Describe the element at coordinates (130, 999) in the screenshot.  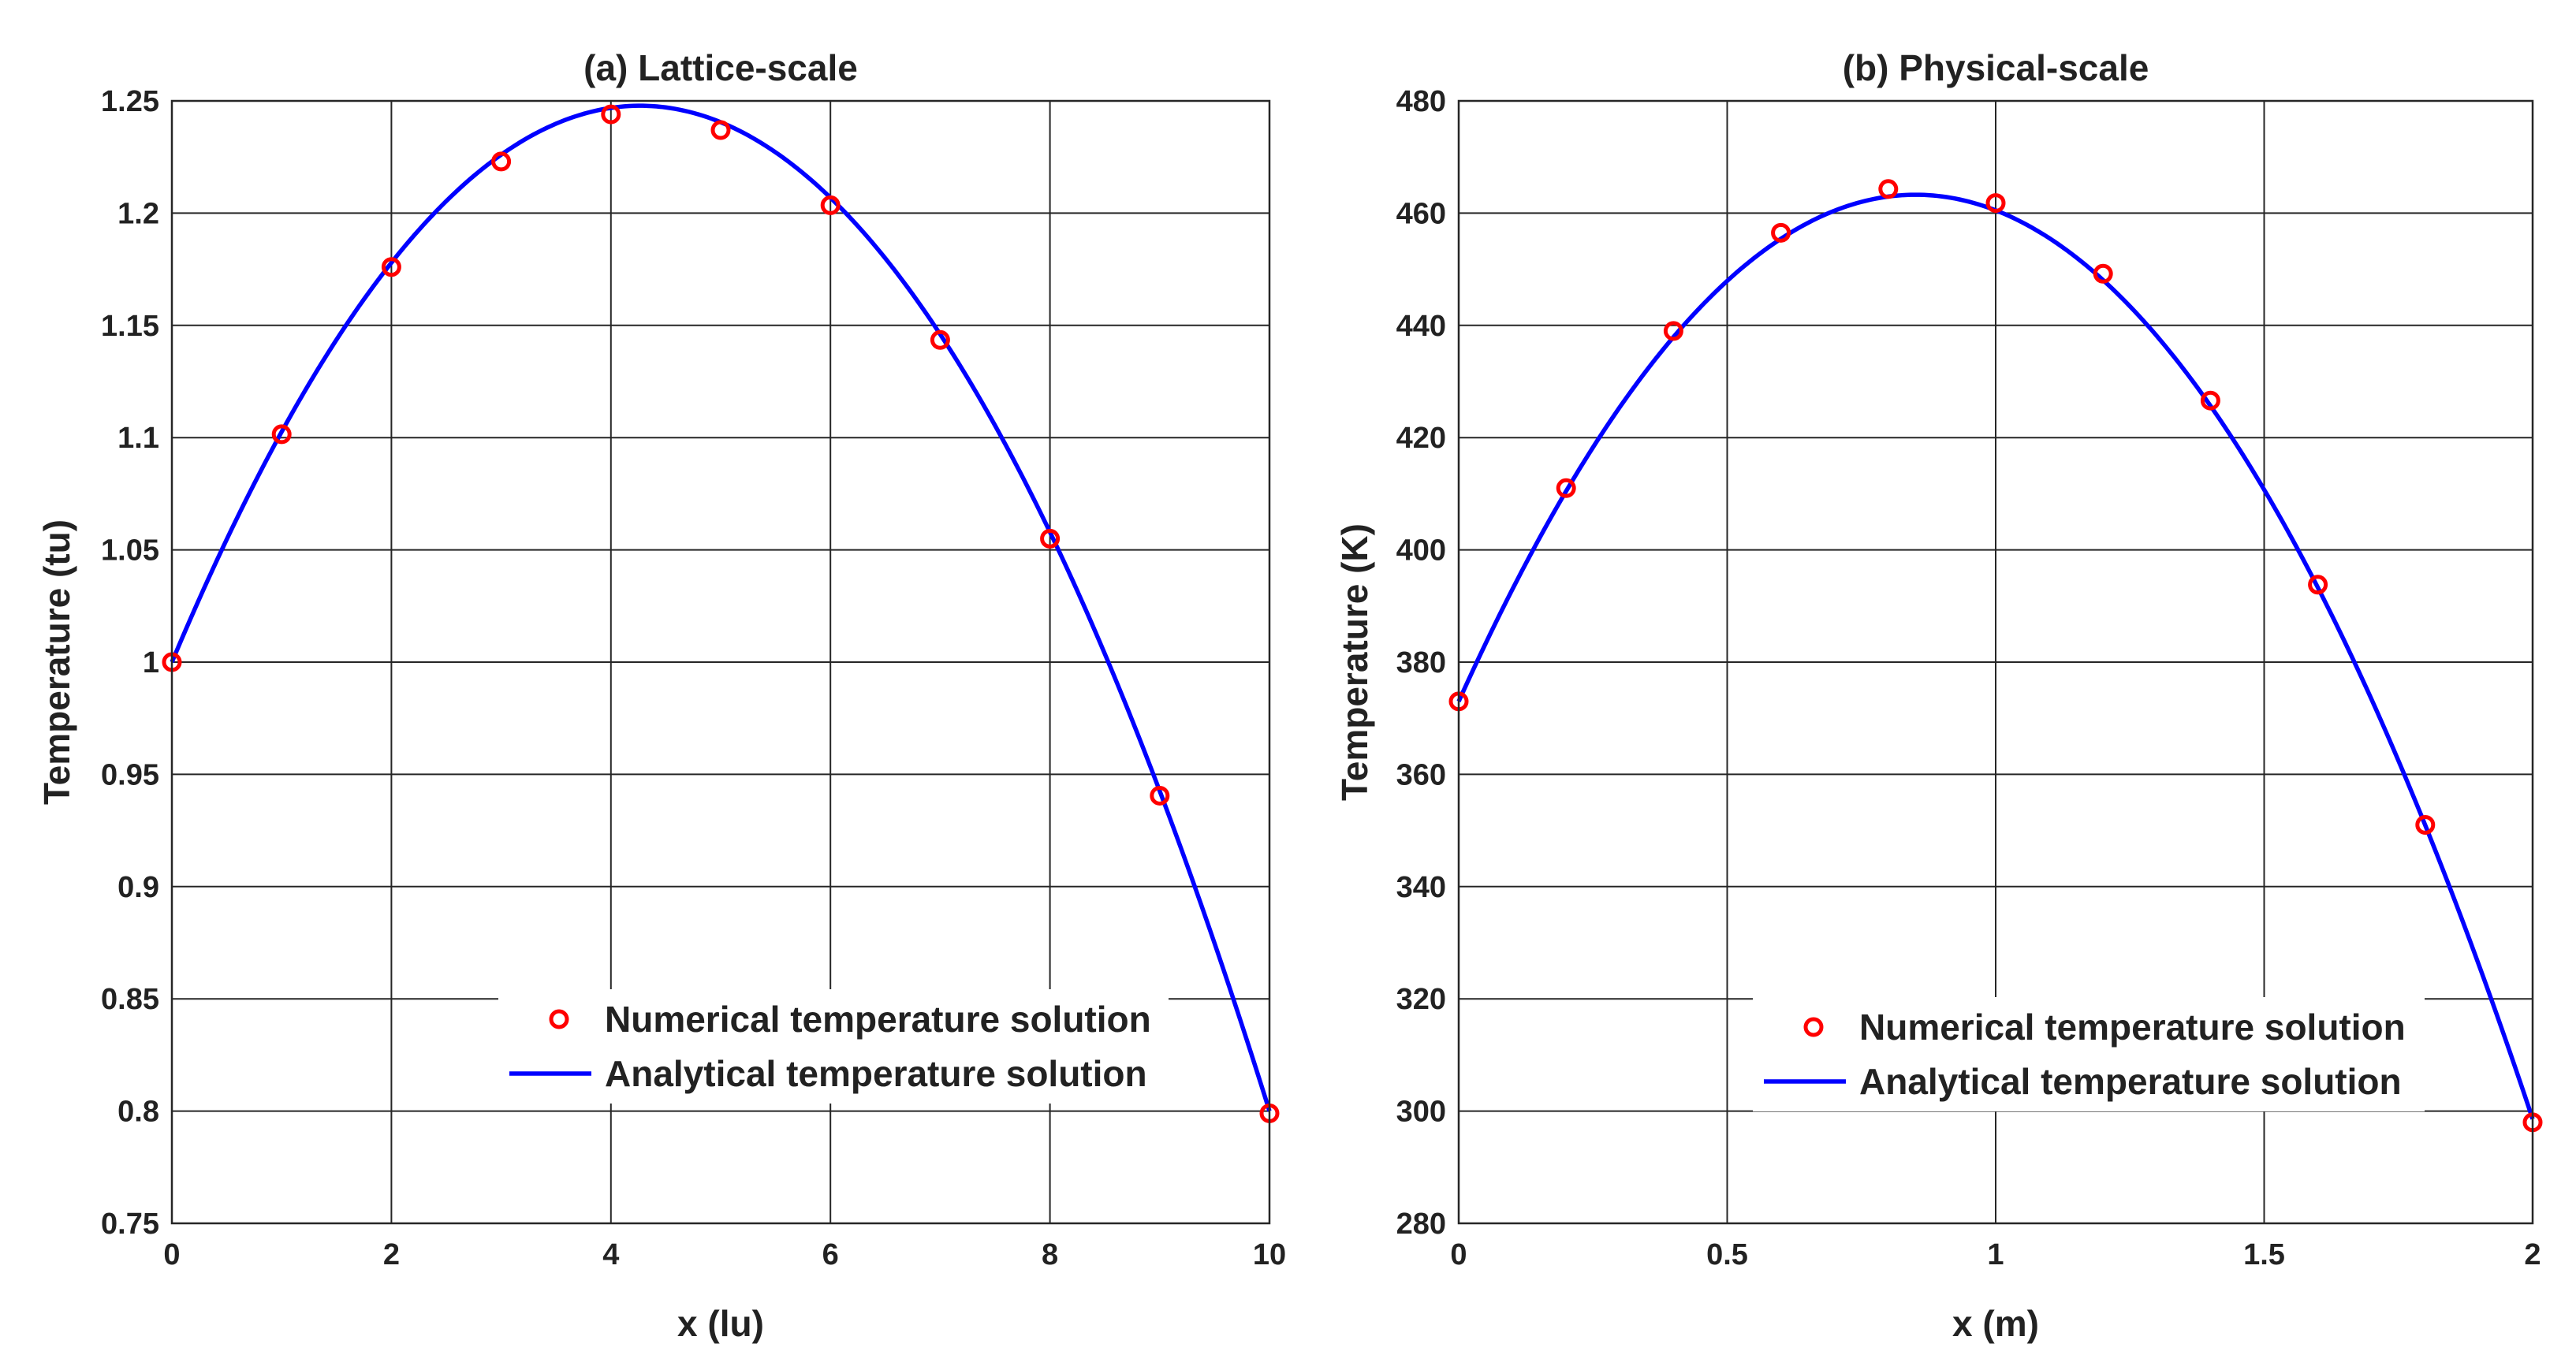
I see `y-tick-label: 0.85` at that location.